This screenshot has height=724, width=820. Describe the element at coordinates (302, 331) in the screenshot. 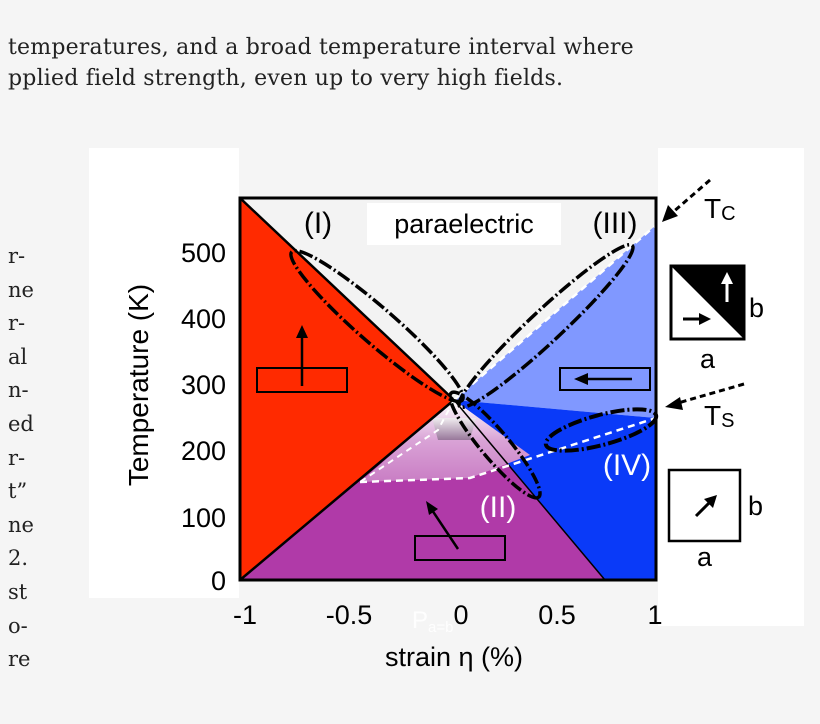

I see `polarization-arrowhead-I` at that location.